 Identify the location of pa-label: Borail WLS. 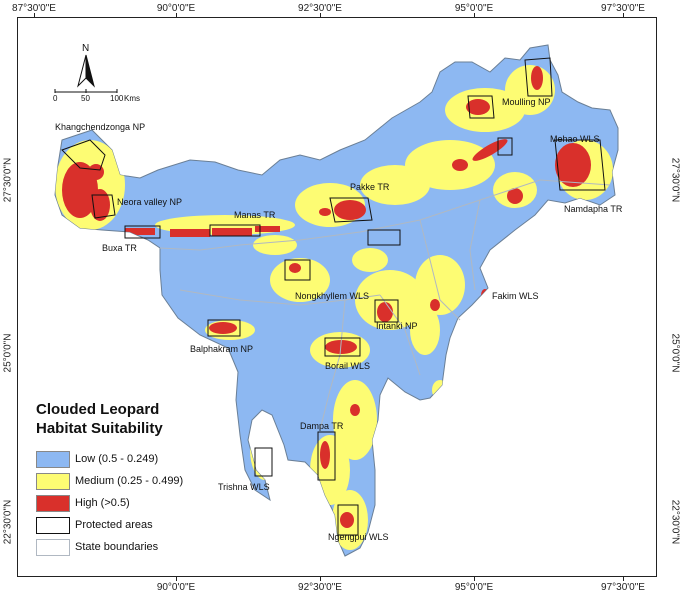
(347, 366).